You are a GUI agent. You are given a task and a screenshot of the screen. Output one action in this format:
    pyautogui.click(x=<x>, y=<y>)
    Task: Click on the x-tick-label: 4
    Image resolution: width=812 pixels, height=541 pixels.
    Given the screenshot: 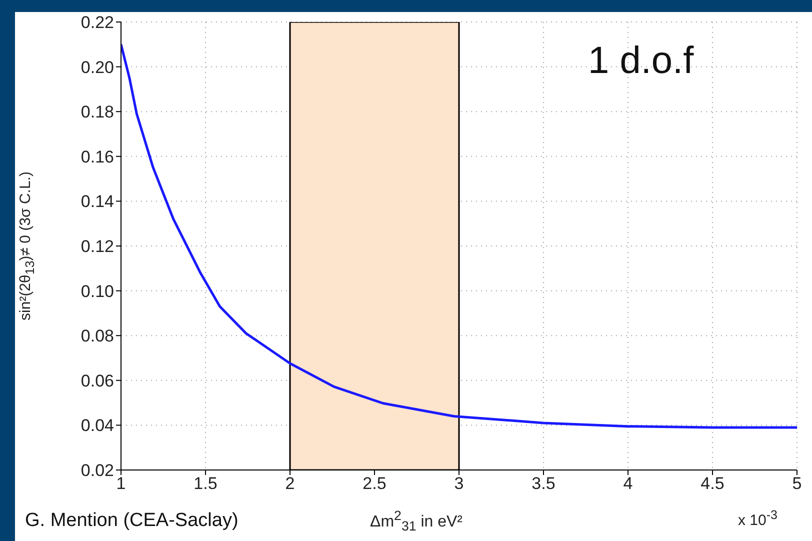 What is the action you would take?
    pyautogui.click(x=628, y=484)
    